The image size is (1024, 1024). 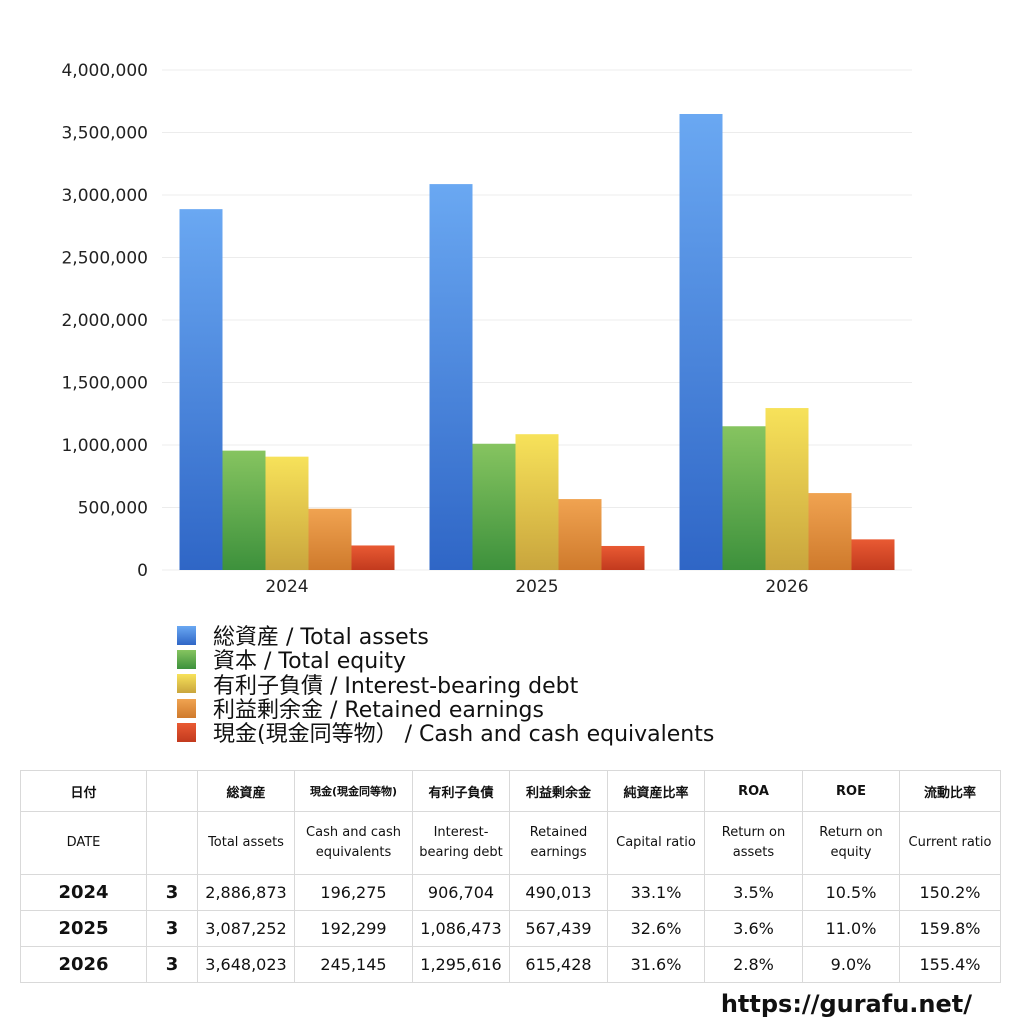 I want to click on table-cell: 10.5%, so click(x=851, y=892).